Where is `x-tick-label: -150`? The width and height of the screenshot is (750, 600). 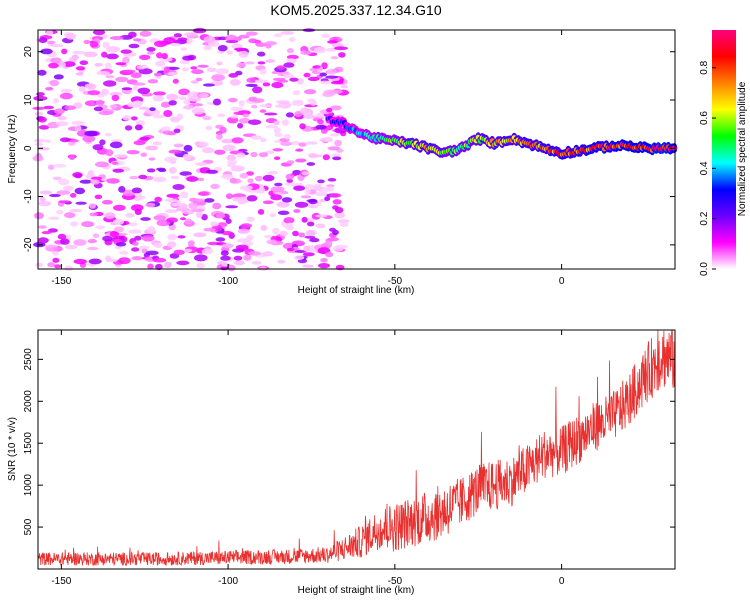 x-tick-label: -150 is located at coordinates (61, 581).